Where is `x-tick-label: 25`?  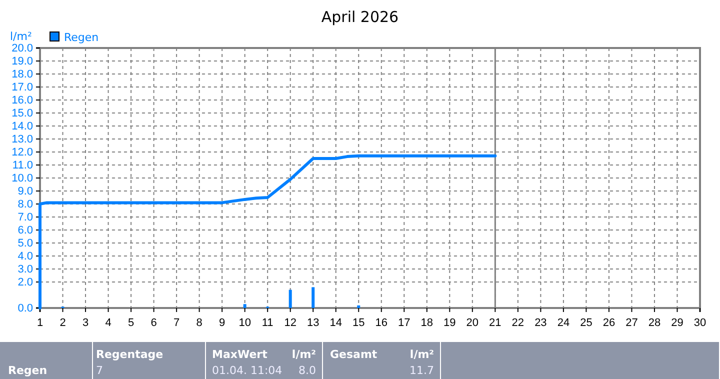
x-tick-label: 25 is located at coordinates (586, 323).